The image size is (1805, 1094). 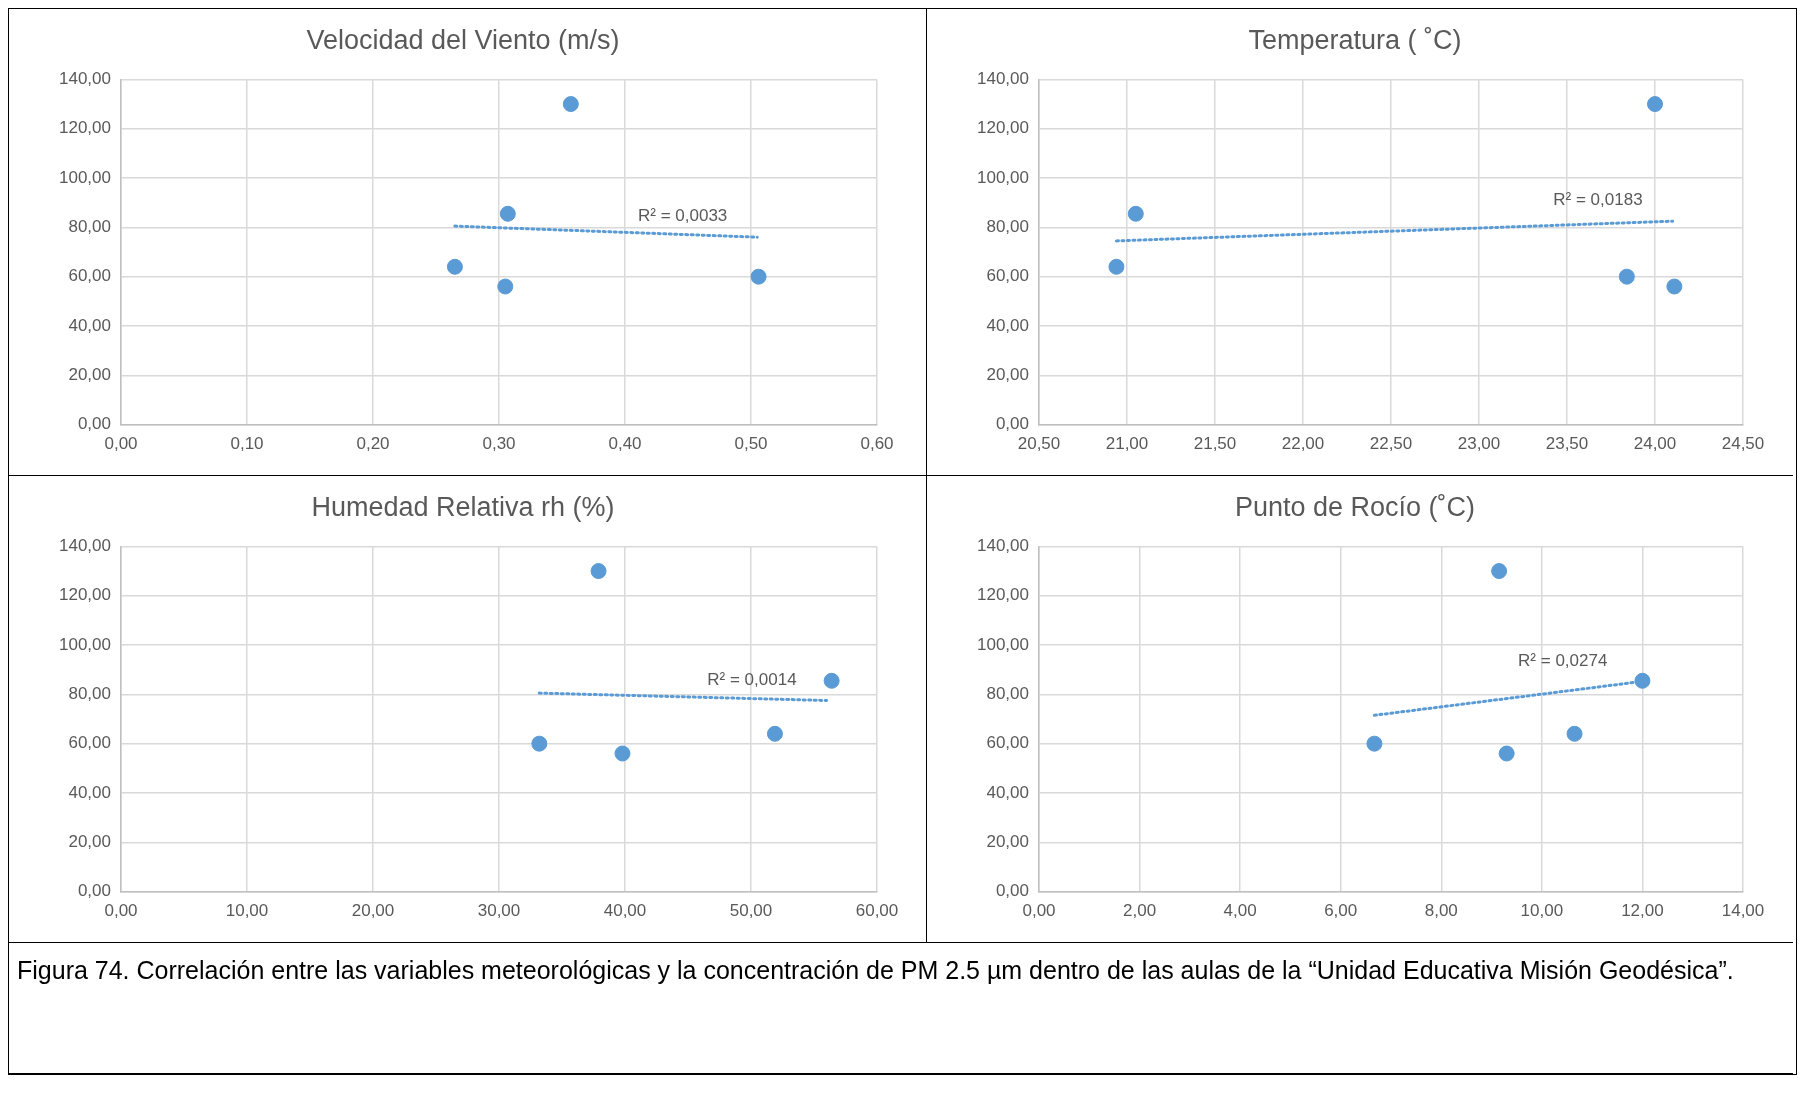 What do you see at coordinates (1391, 444) in the screenshot?
I see `x-tick-label: 22,50` at bounding box center [1391, 444].